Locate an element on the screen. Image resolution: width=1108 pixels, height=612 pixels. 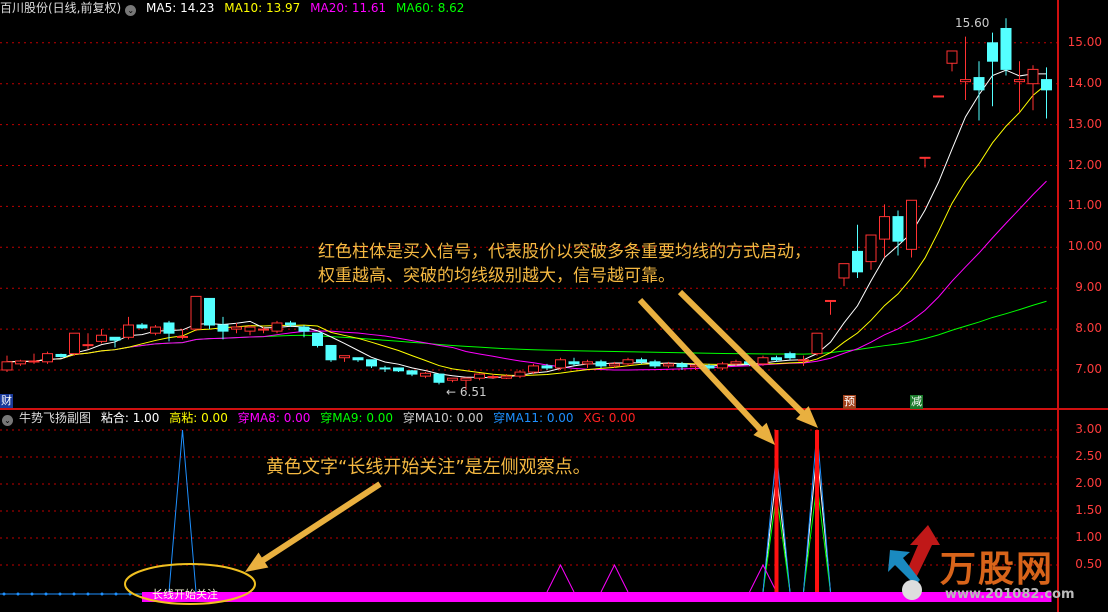
sub-tick: 1.00 is located at coordinates (1088, 537).